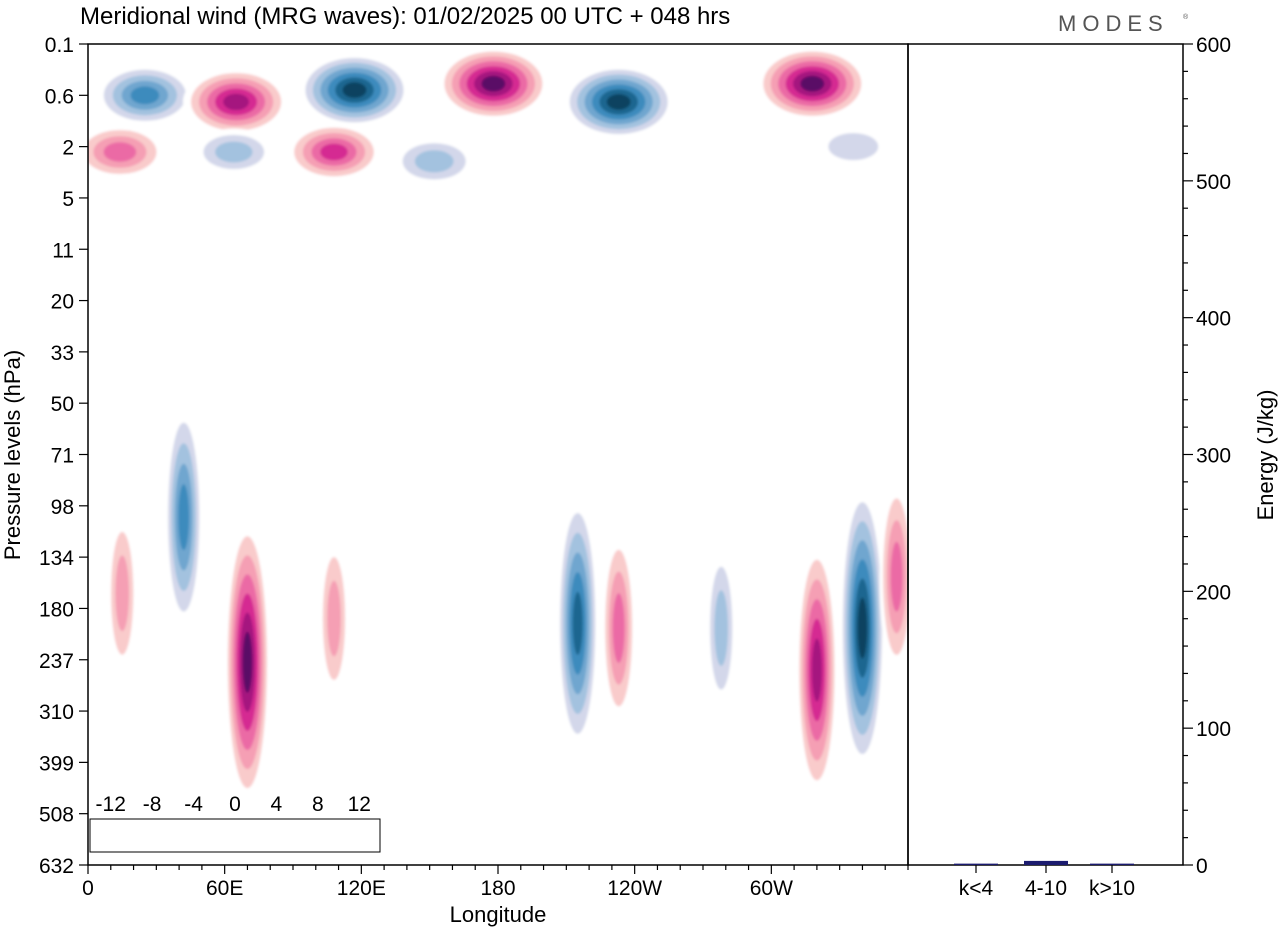 This screenshot has width=1280, height=930. Describe the element at coordinates (235, 804) in the screenshot. I see `colorbar-tick-label: 0` at that location.